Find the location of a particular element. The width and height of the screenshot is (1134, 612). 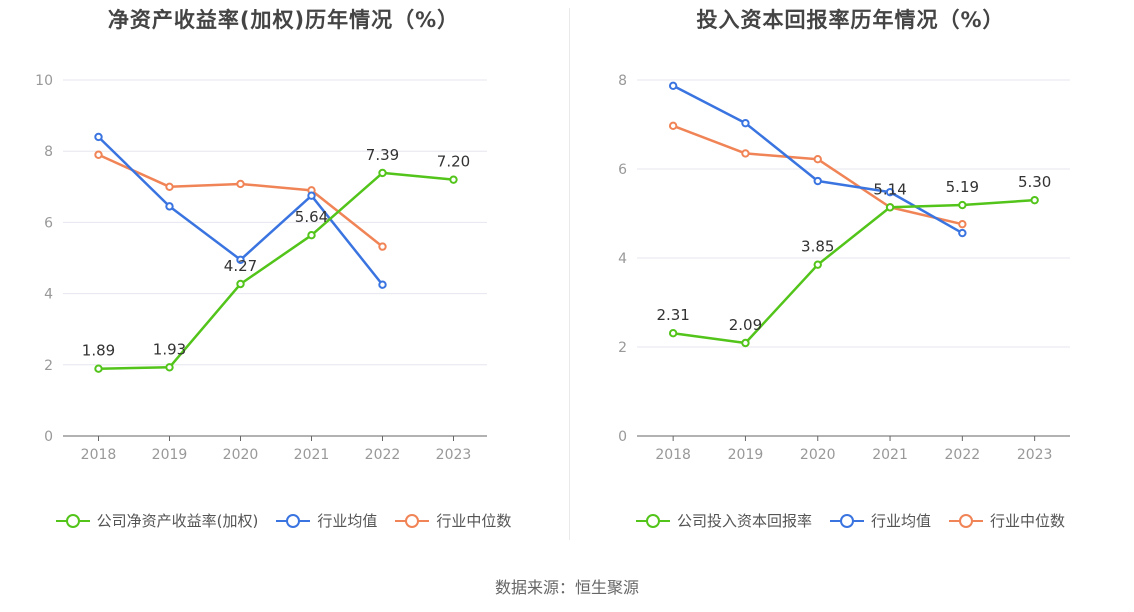

data-label-company: 7.39 is located at coordinates (382, 155).